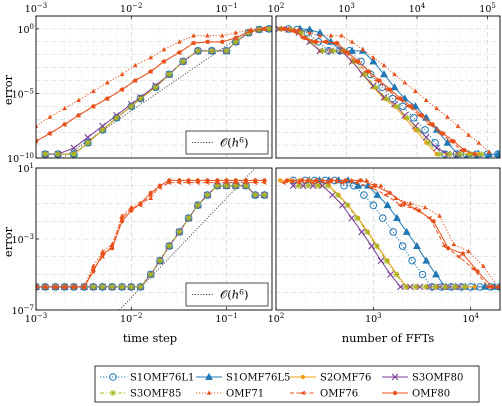 This screenshot has width=502, height=406. Describe the element at coordinates (416, 394) in the screenshot. I see `legend-entry-OMF80: OMF80` at that location.